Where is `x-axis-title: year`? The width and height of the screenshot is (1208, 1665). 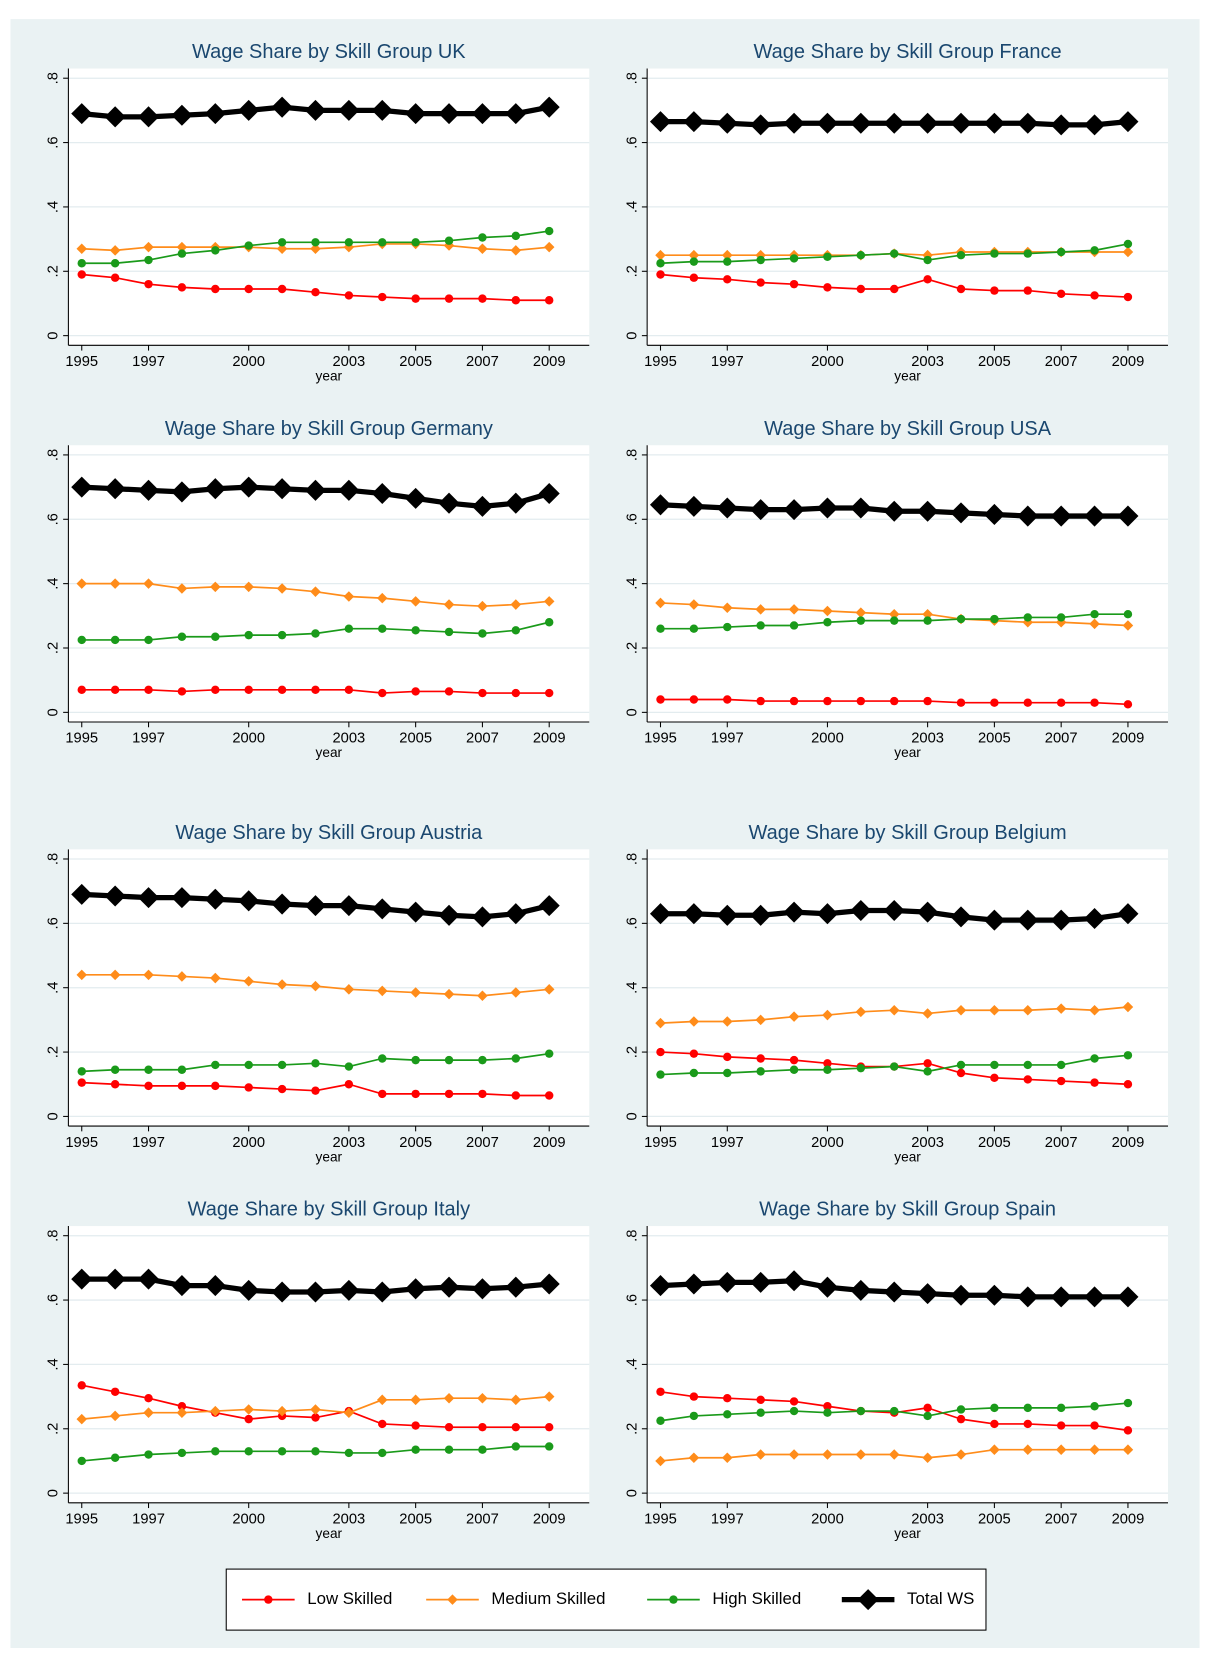
x-axis-title: year is located at coordinates (907, 752).